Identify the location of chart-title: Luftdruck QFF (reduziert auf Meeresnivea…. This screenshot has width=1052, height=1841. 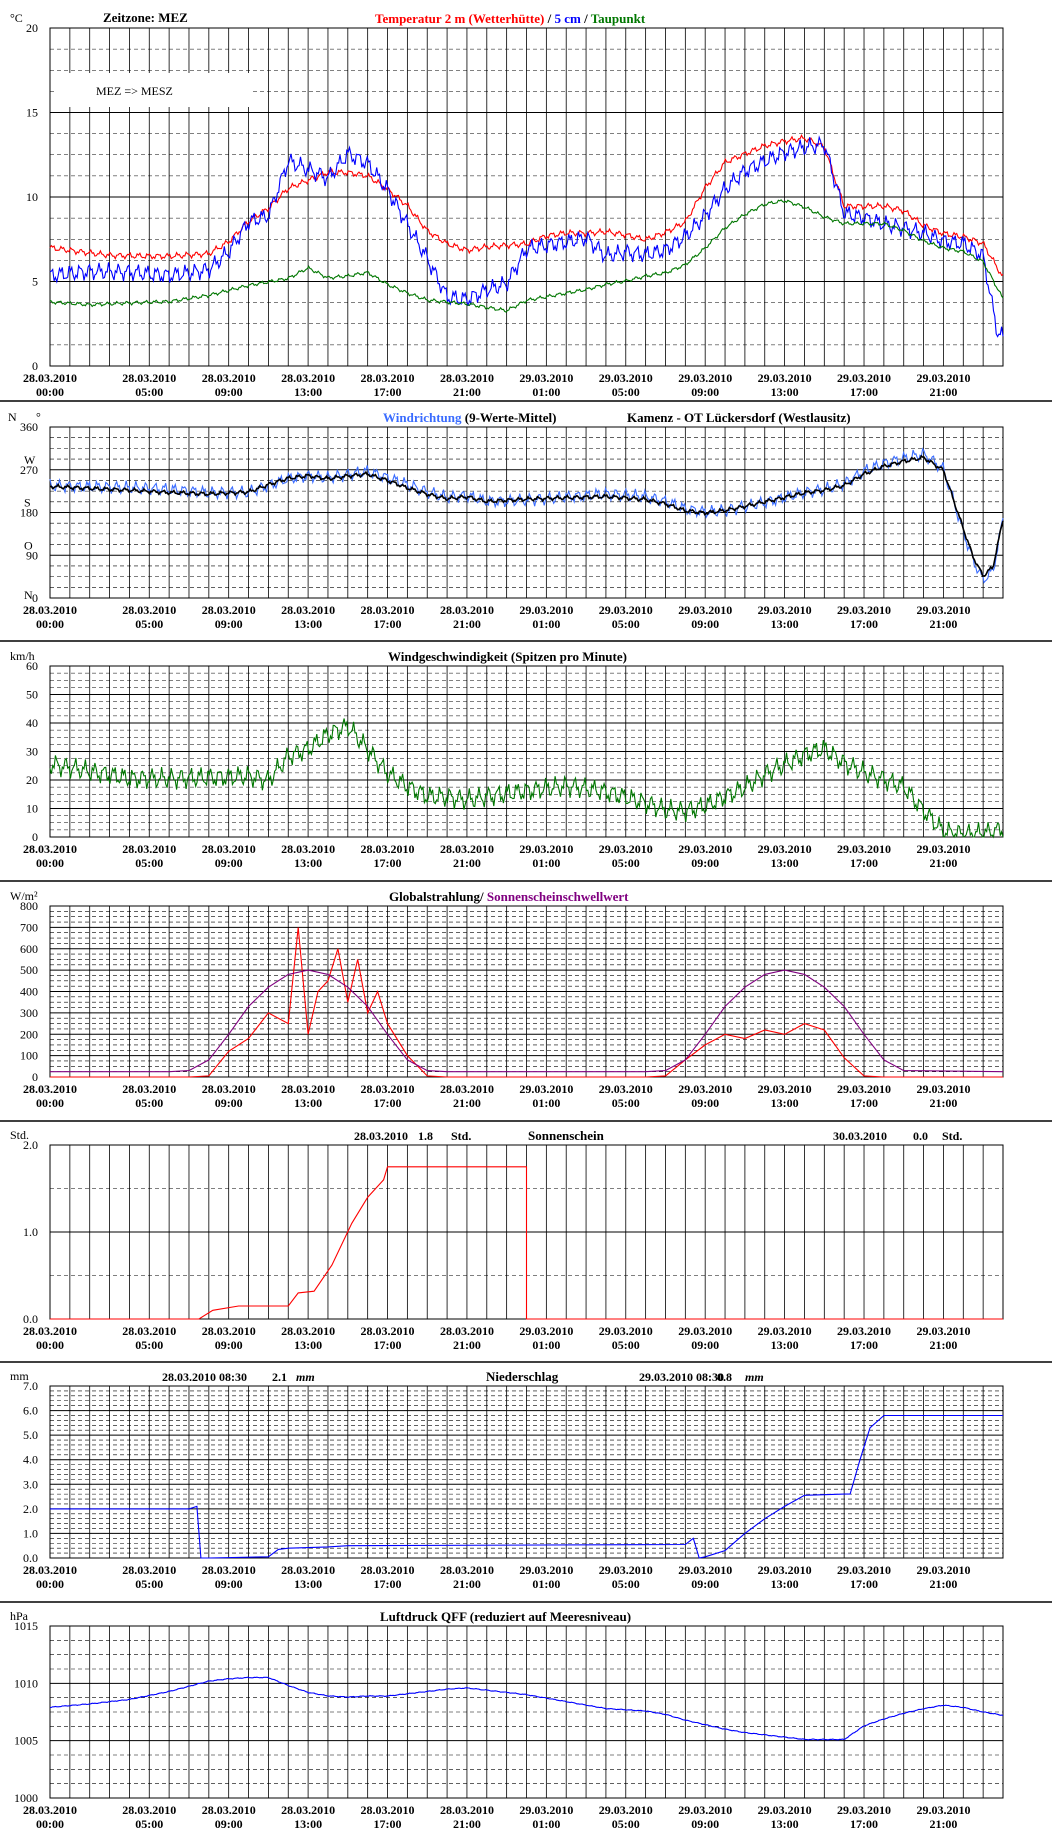
(505, 1616).